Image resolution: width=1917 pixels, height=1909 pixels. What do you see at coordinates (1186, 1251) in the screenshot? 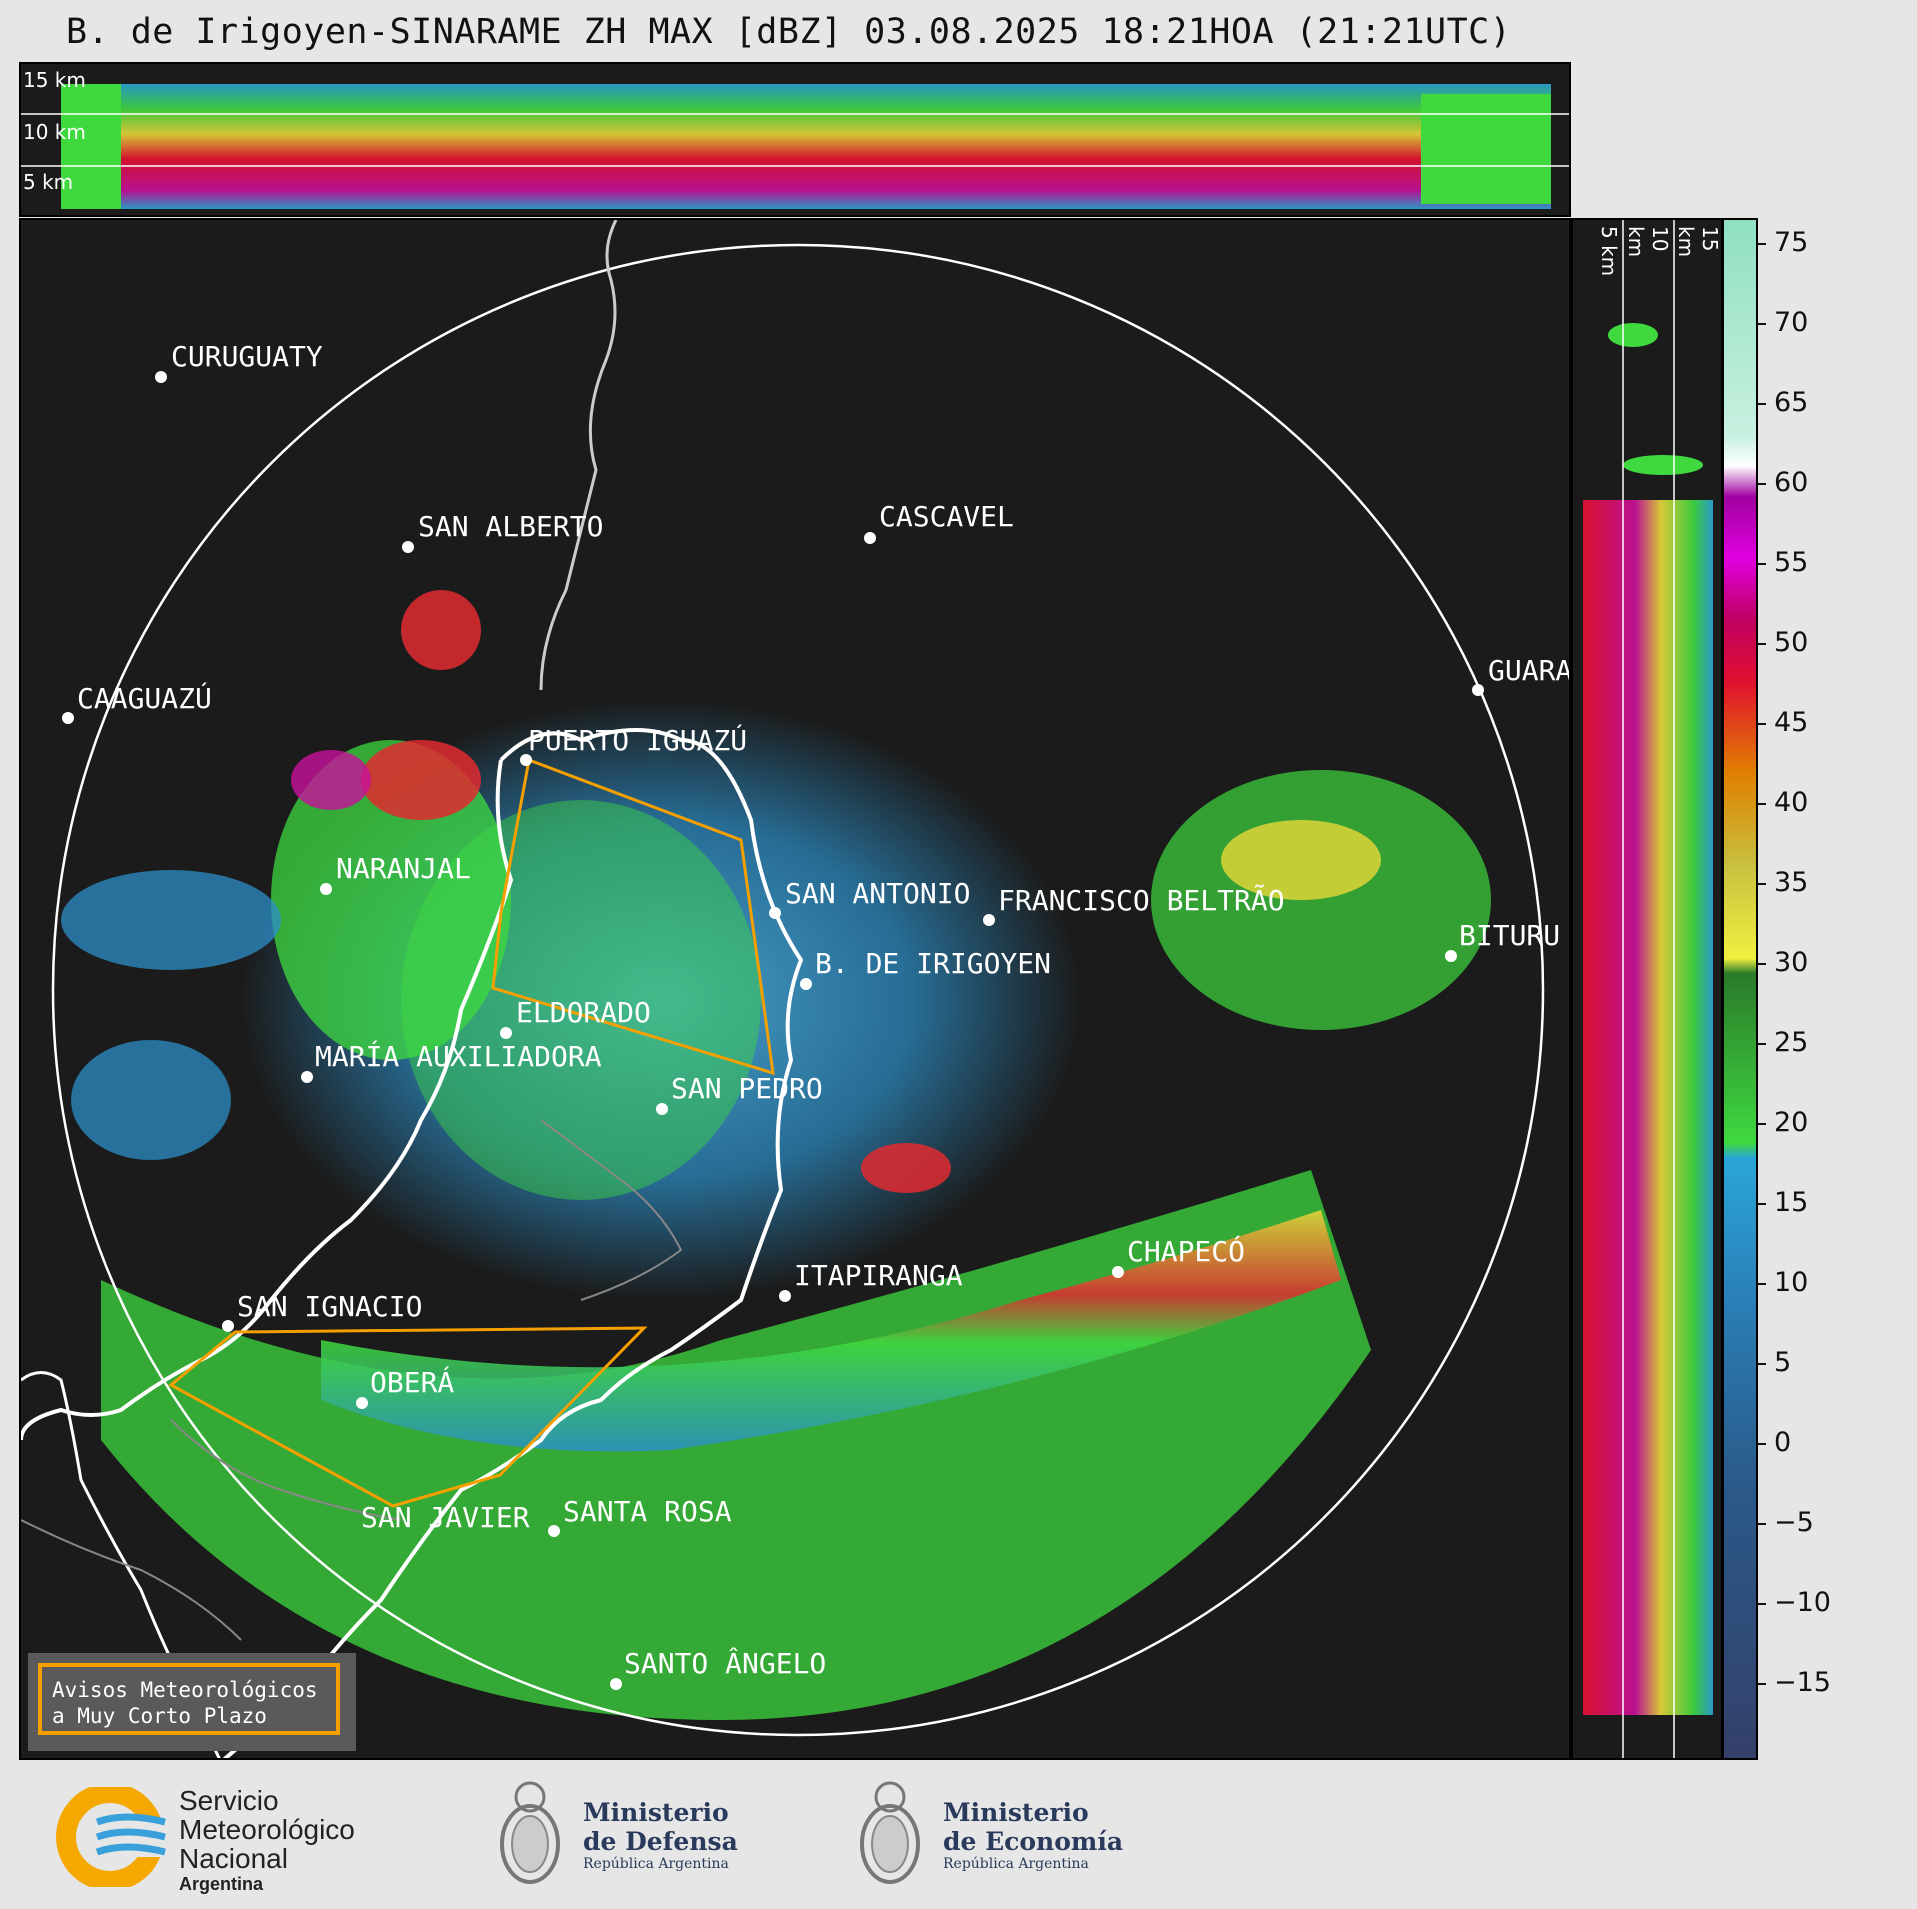
I see `city-label-chapeco: CHAPECÓ` at bounding box center [1186, 1251].